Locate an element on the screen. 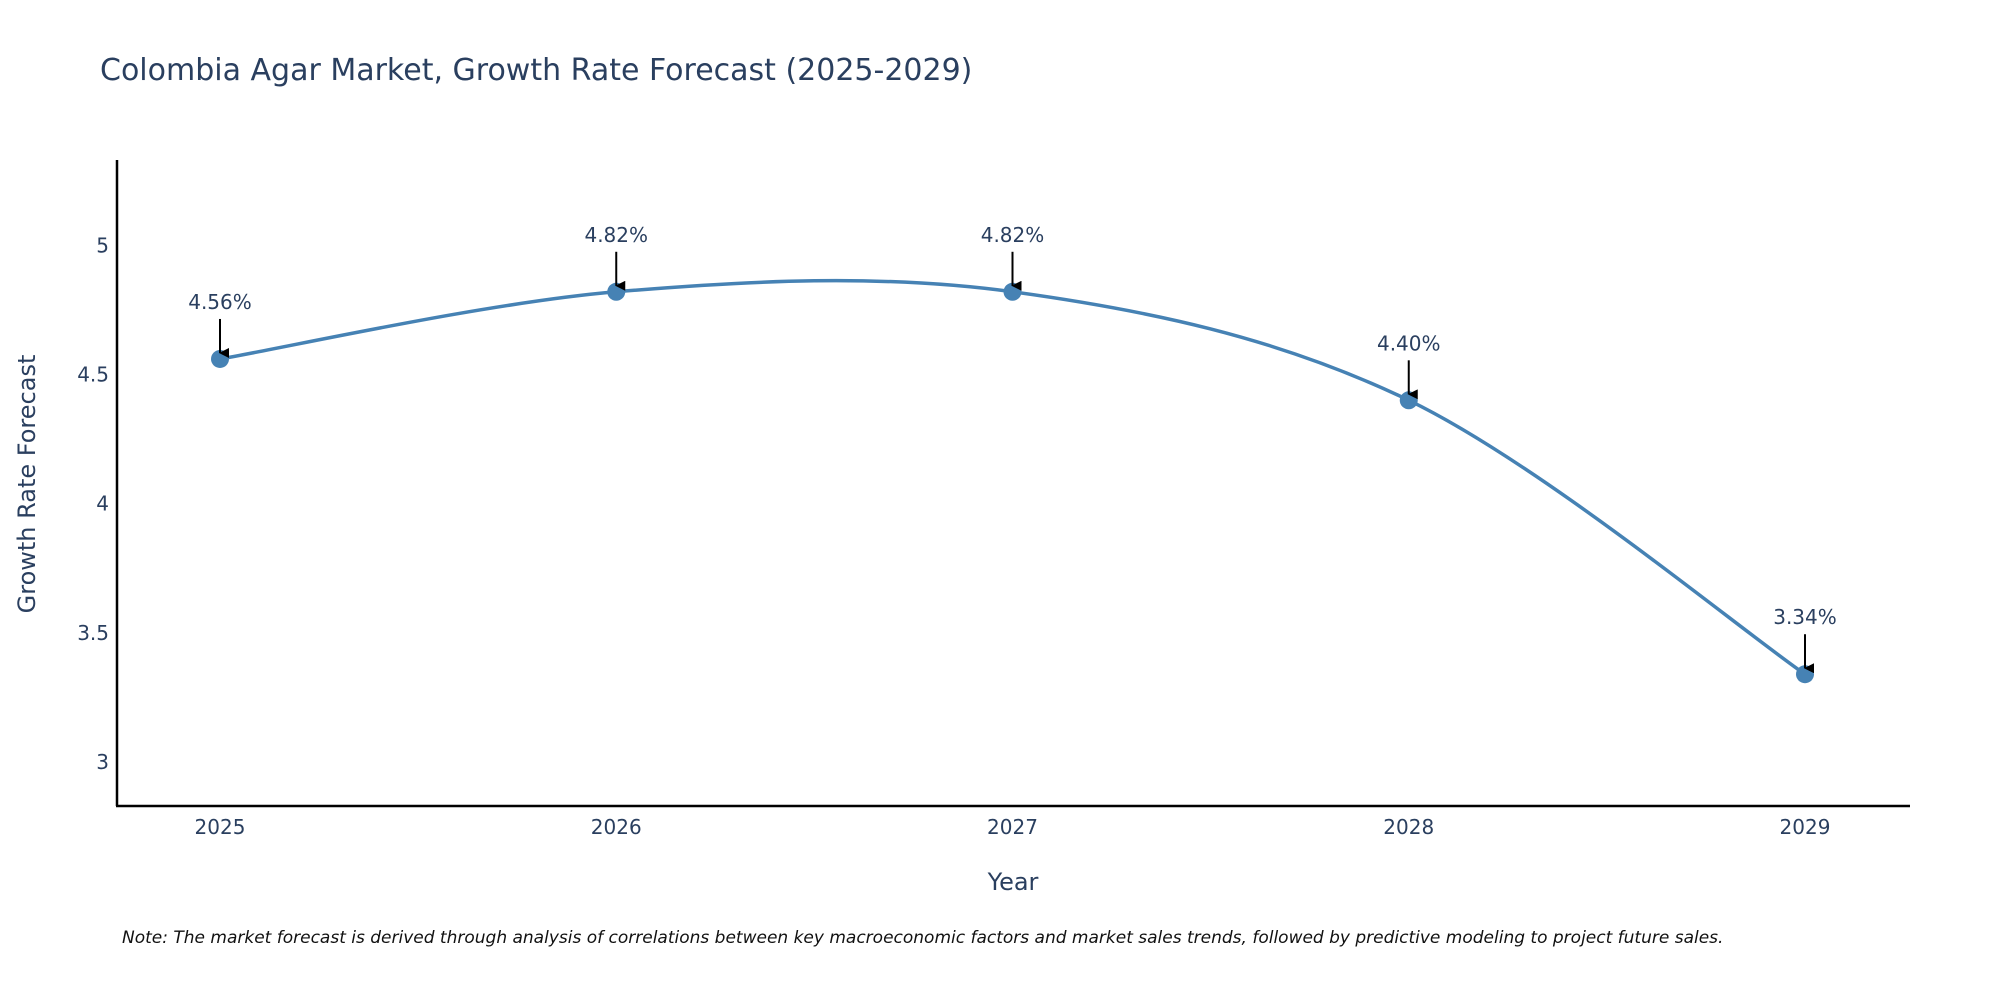  y-tick-label: 4.5 is located at coordinates (93, 374).